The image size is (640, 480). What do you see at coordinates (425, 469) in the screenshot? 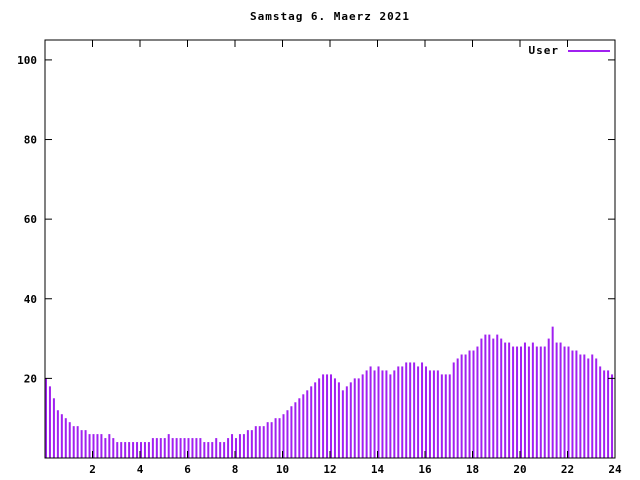
I see `x-tick-label: 16` at bounding box center [425, 469].